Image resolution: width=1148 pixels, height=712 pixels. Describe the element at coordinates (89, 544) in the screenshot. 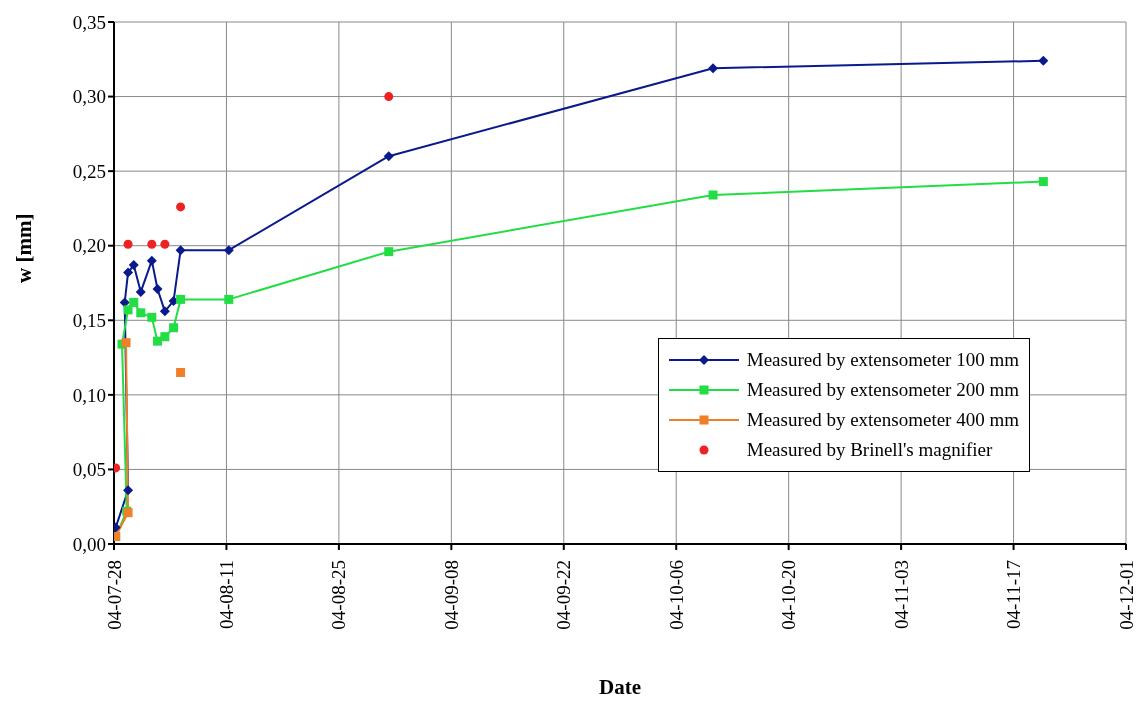

I see `y-tick-label: 0,00` at that location.